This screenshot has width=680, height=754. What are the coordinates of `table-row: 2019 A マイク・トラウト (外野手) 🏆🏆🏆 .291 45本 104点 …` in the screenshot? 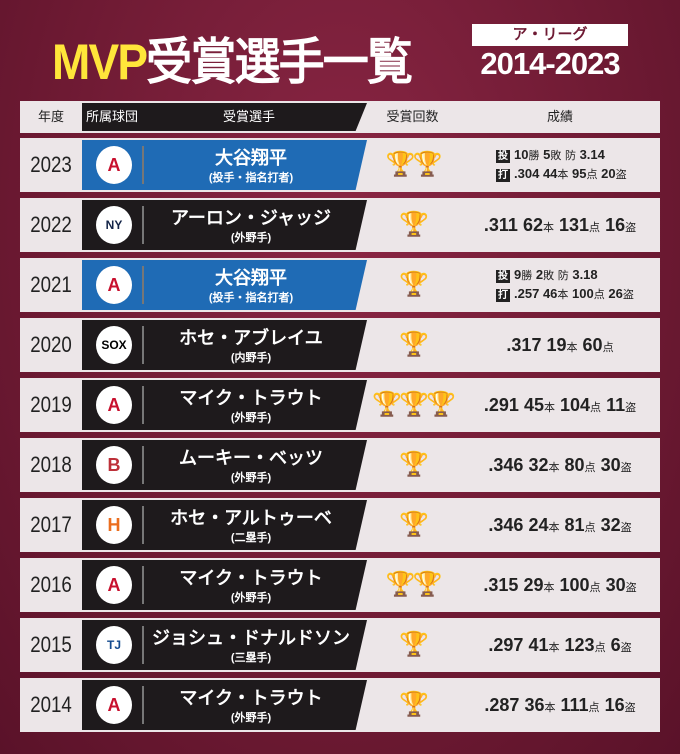 It's located at (340, 405).